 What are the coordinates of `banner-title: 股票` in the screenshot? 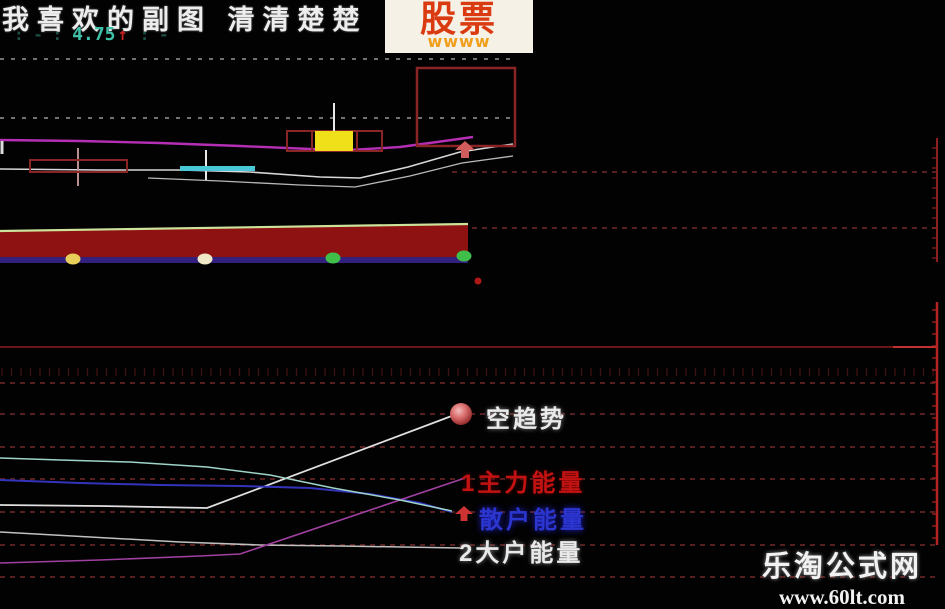 It's located at (458, 19).